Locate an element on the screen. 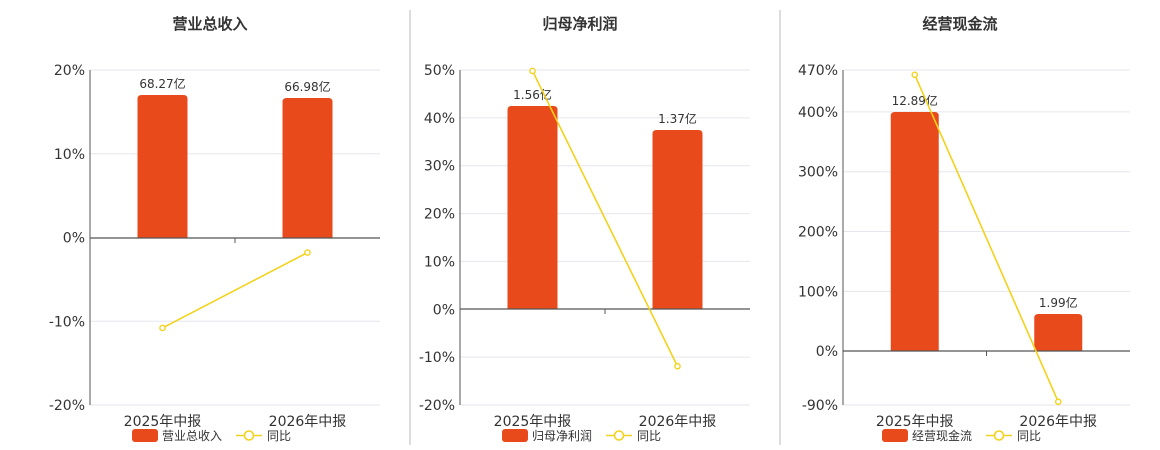 Image resolution: width=1160 pixels, height=450 pixels. chart-title: 营业总收入 is located at coordinates (209, 24).